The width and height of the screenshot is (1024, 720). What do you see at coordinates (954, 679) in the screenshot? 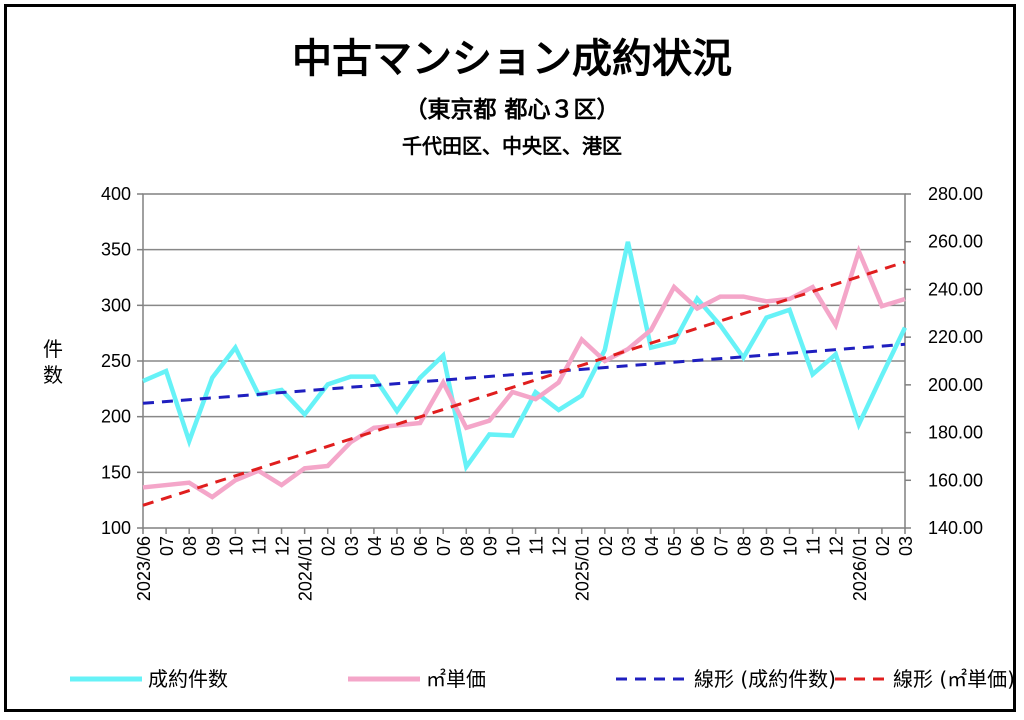
I see `legend-label: 線形 (㎡単価)` at bounding box center [954, 679].